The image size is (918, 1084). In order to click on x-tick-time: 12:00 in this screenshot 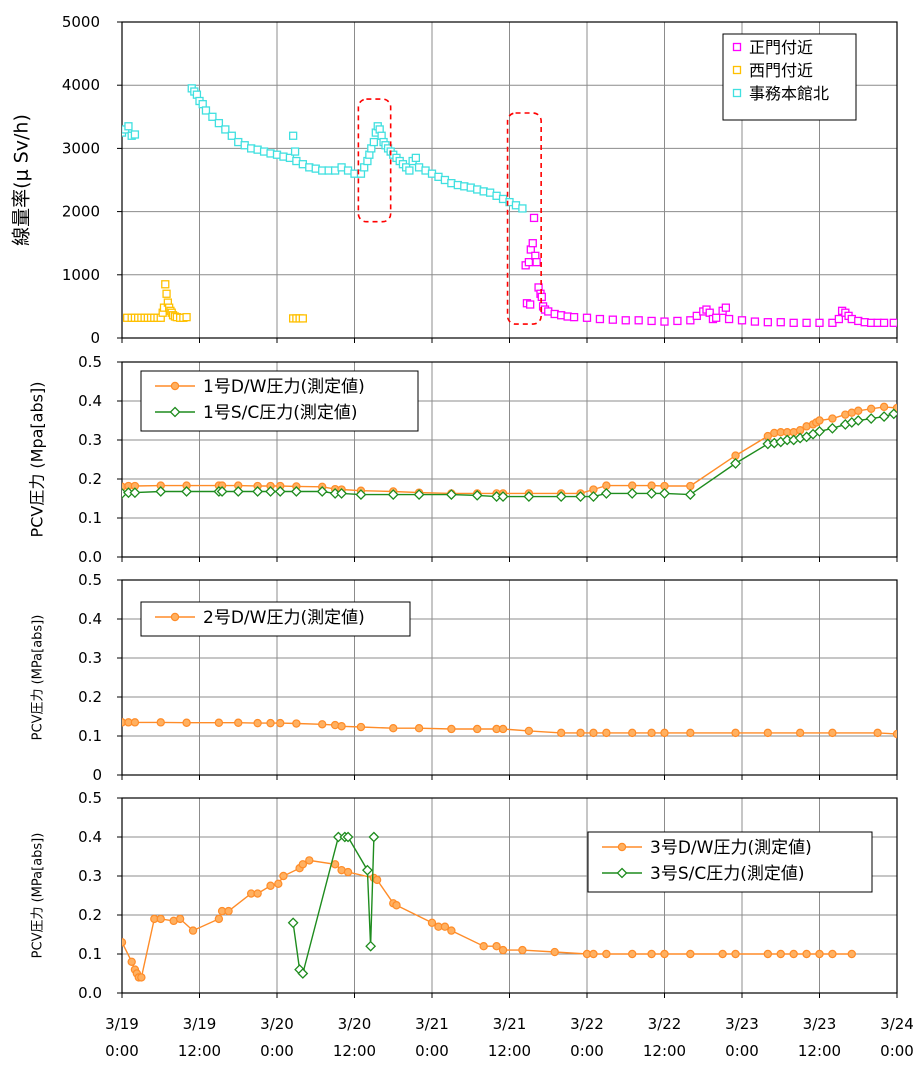, I will do `click(664, 1051)`.